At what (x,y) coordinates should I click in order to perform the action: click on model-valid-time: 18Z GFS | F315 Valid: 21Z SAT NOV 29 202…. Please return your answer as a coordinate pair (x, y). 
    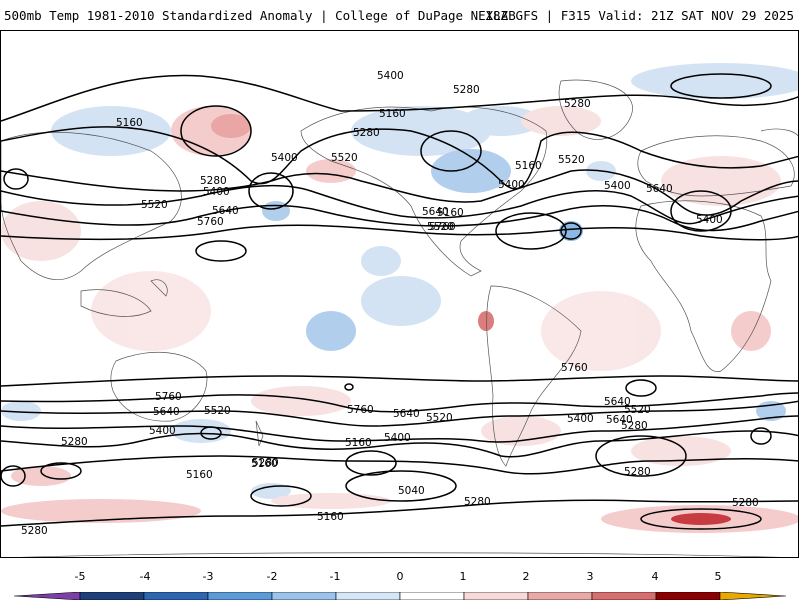
    Looking at the image, I should click on (639, 15).